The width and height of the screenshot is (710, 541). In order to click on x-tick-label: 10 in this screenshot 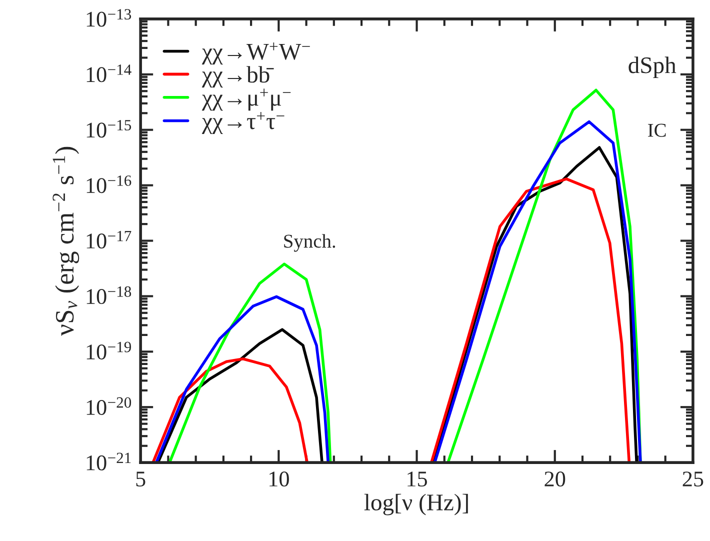, I will do `click(279, 479)`.